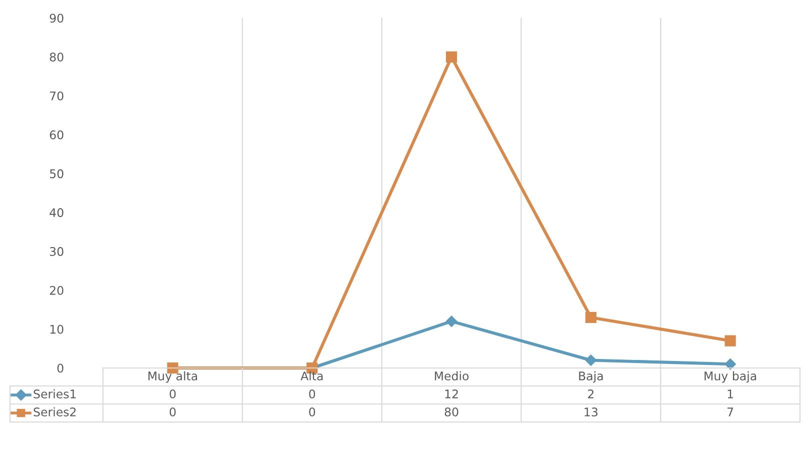 The width and height of the screenshot is (809, 462). What do you see at coordinates (173, 377) in the screenshot?
I see `x-tick-label: Muy alta` at bounding box center [173, 377].